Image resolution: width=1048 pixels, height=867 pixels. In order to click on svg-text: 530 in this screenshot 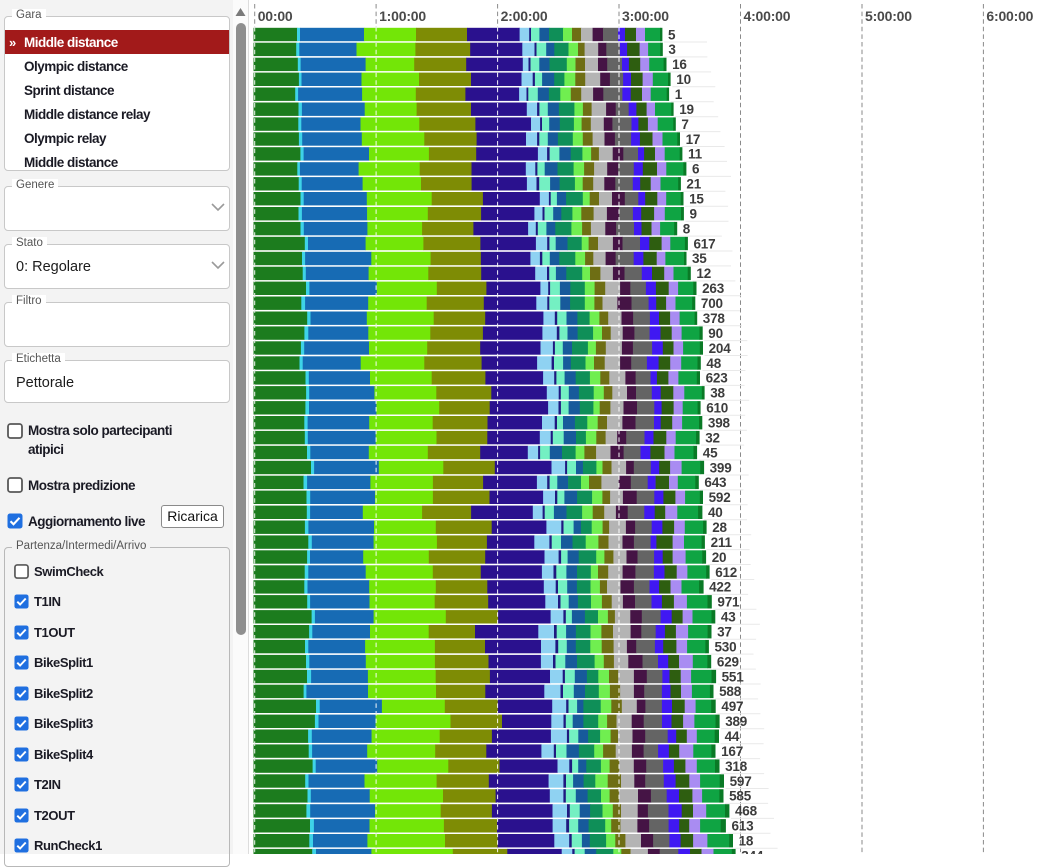, I will do `click(726, 646)`.